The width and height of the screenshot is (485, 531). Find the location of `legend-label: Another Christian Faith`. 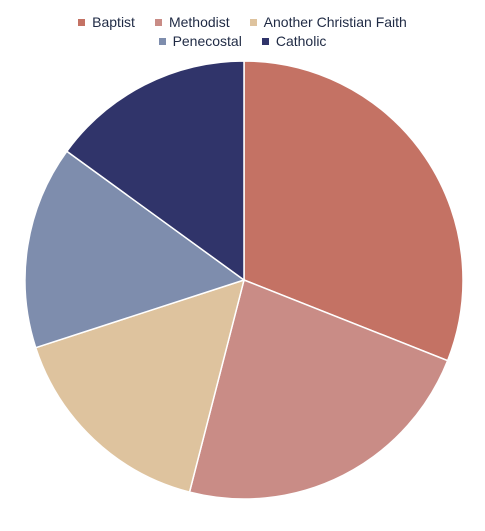

legend-label: Another Christian Faith is located at coordinates (335, 22).